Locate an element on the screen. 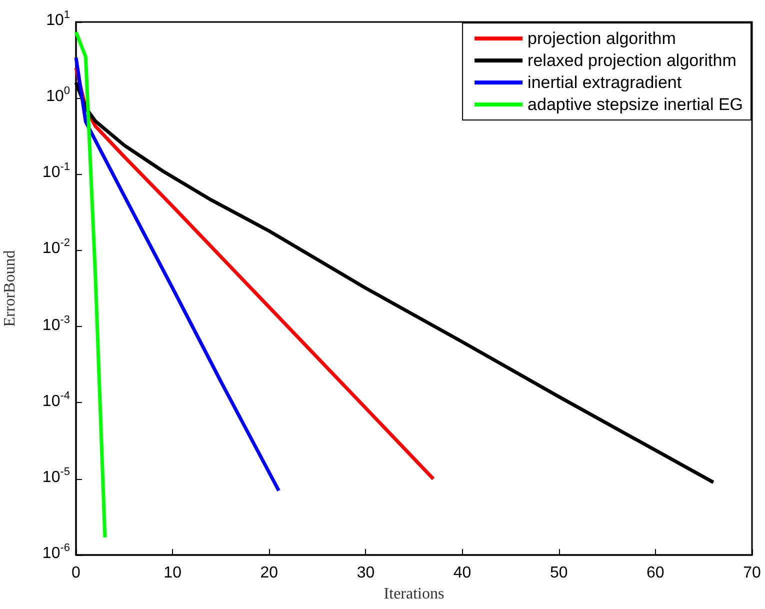  y-tick-label: 10$^{-3}$ is located at coordinates (56, 325).